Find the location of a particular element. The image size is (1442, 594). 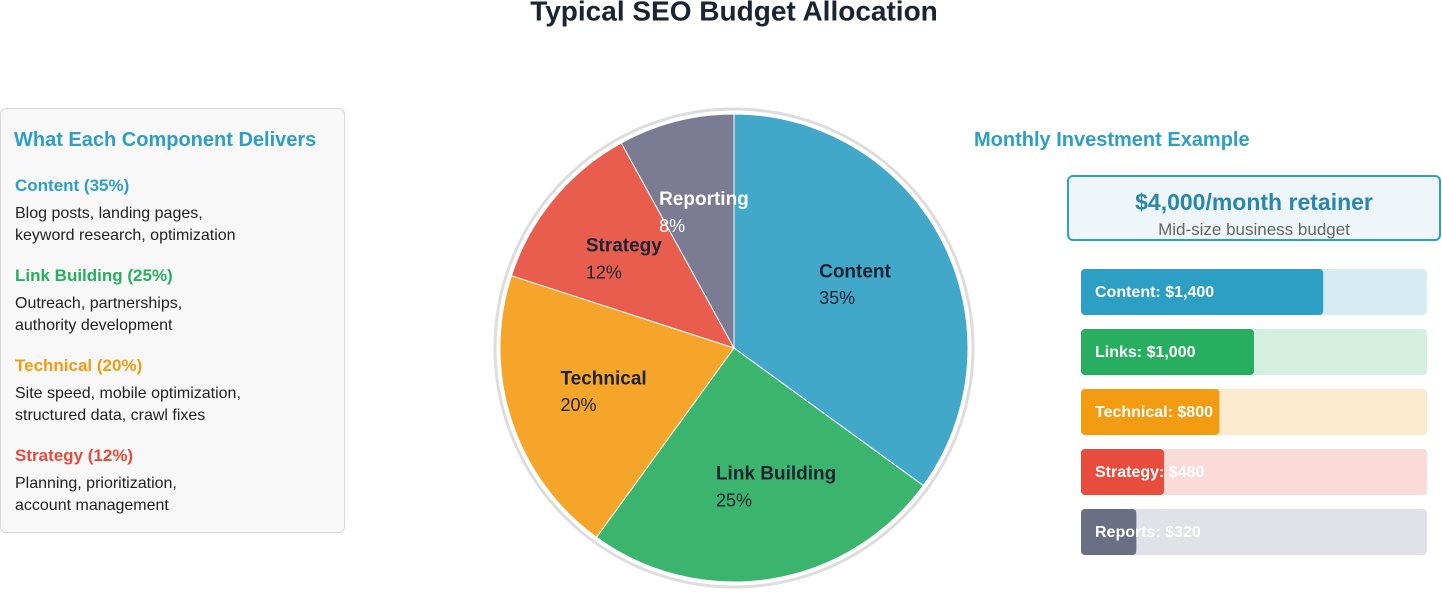

slice-value-label: 12% is located at coordinates (604, 272).